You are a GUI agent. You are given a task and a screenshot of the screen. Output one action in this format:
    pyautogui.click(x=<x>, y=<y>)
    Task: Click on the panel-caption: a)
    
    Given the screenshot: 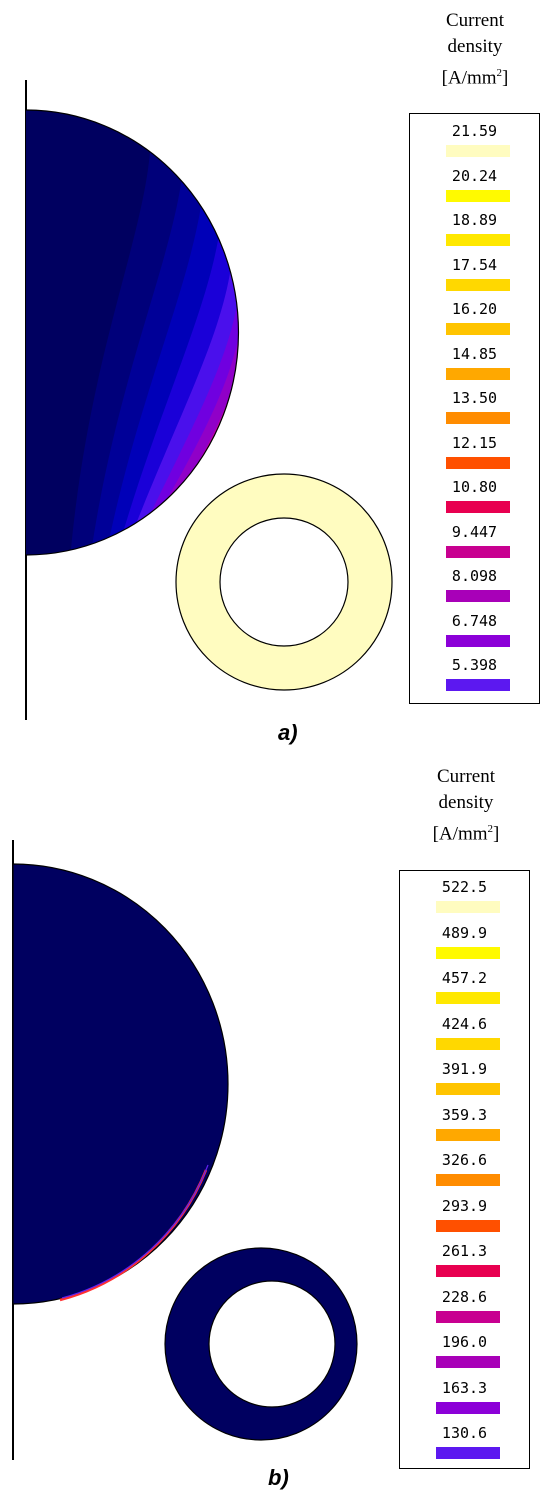 What is the action you would take?
    pyautogui.click(x=288, y=732)
    